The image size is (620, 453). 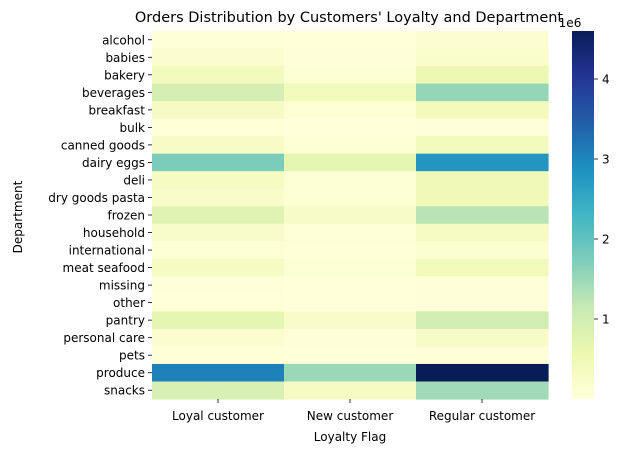 What do you see at coordinates (606, 80) in the screenshot?
I see `colorbar-tick-label: 4` at bounding box center [606, 80].